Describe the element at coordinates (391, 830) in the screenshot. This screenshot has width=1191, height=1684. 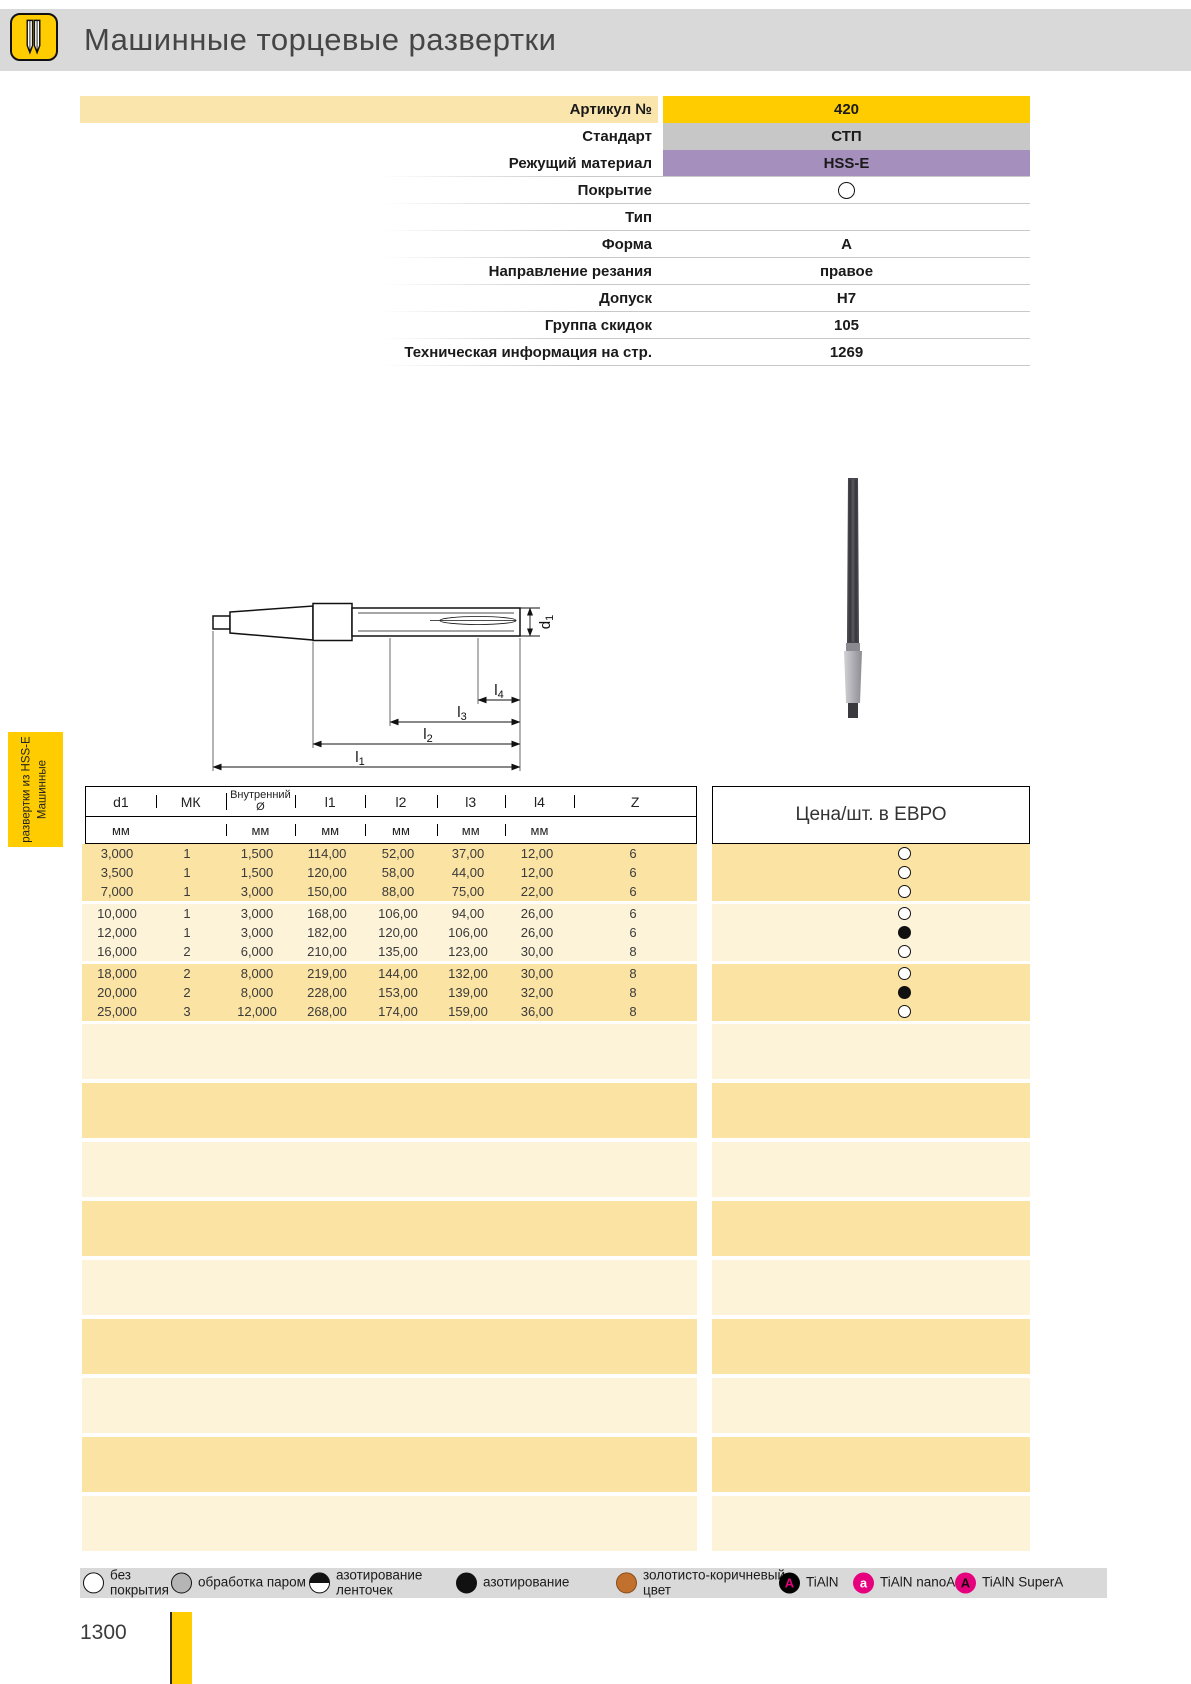
I see `table-header-units: мм мм мм мм мм мм` at that location.